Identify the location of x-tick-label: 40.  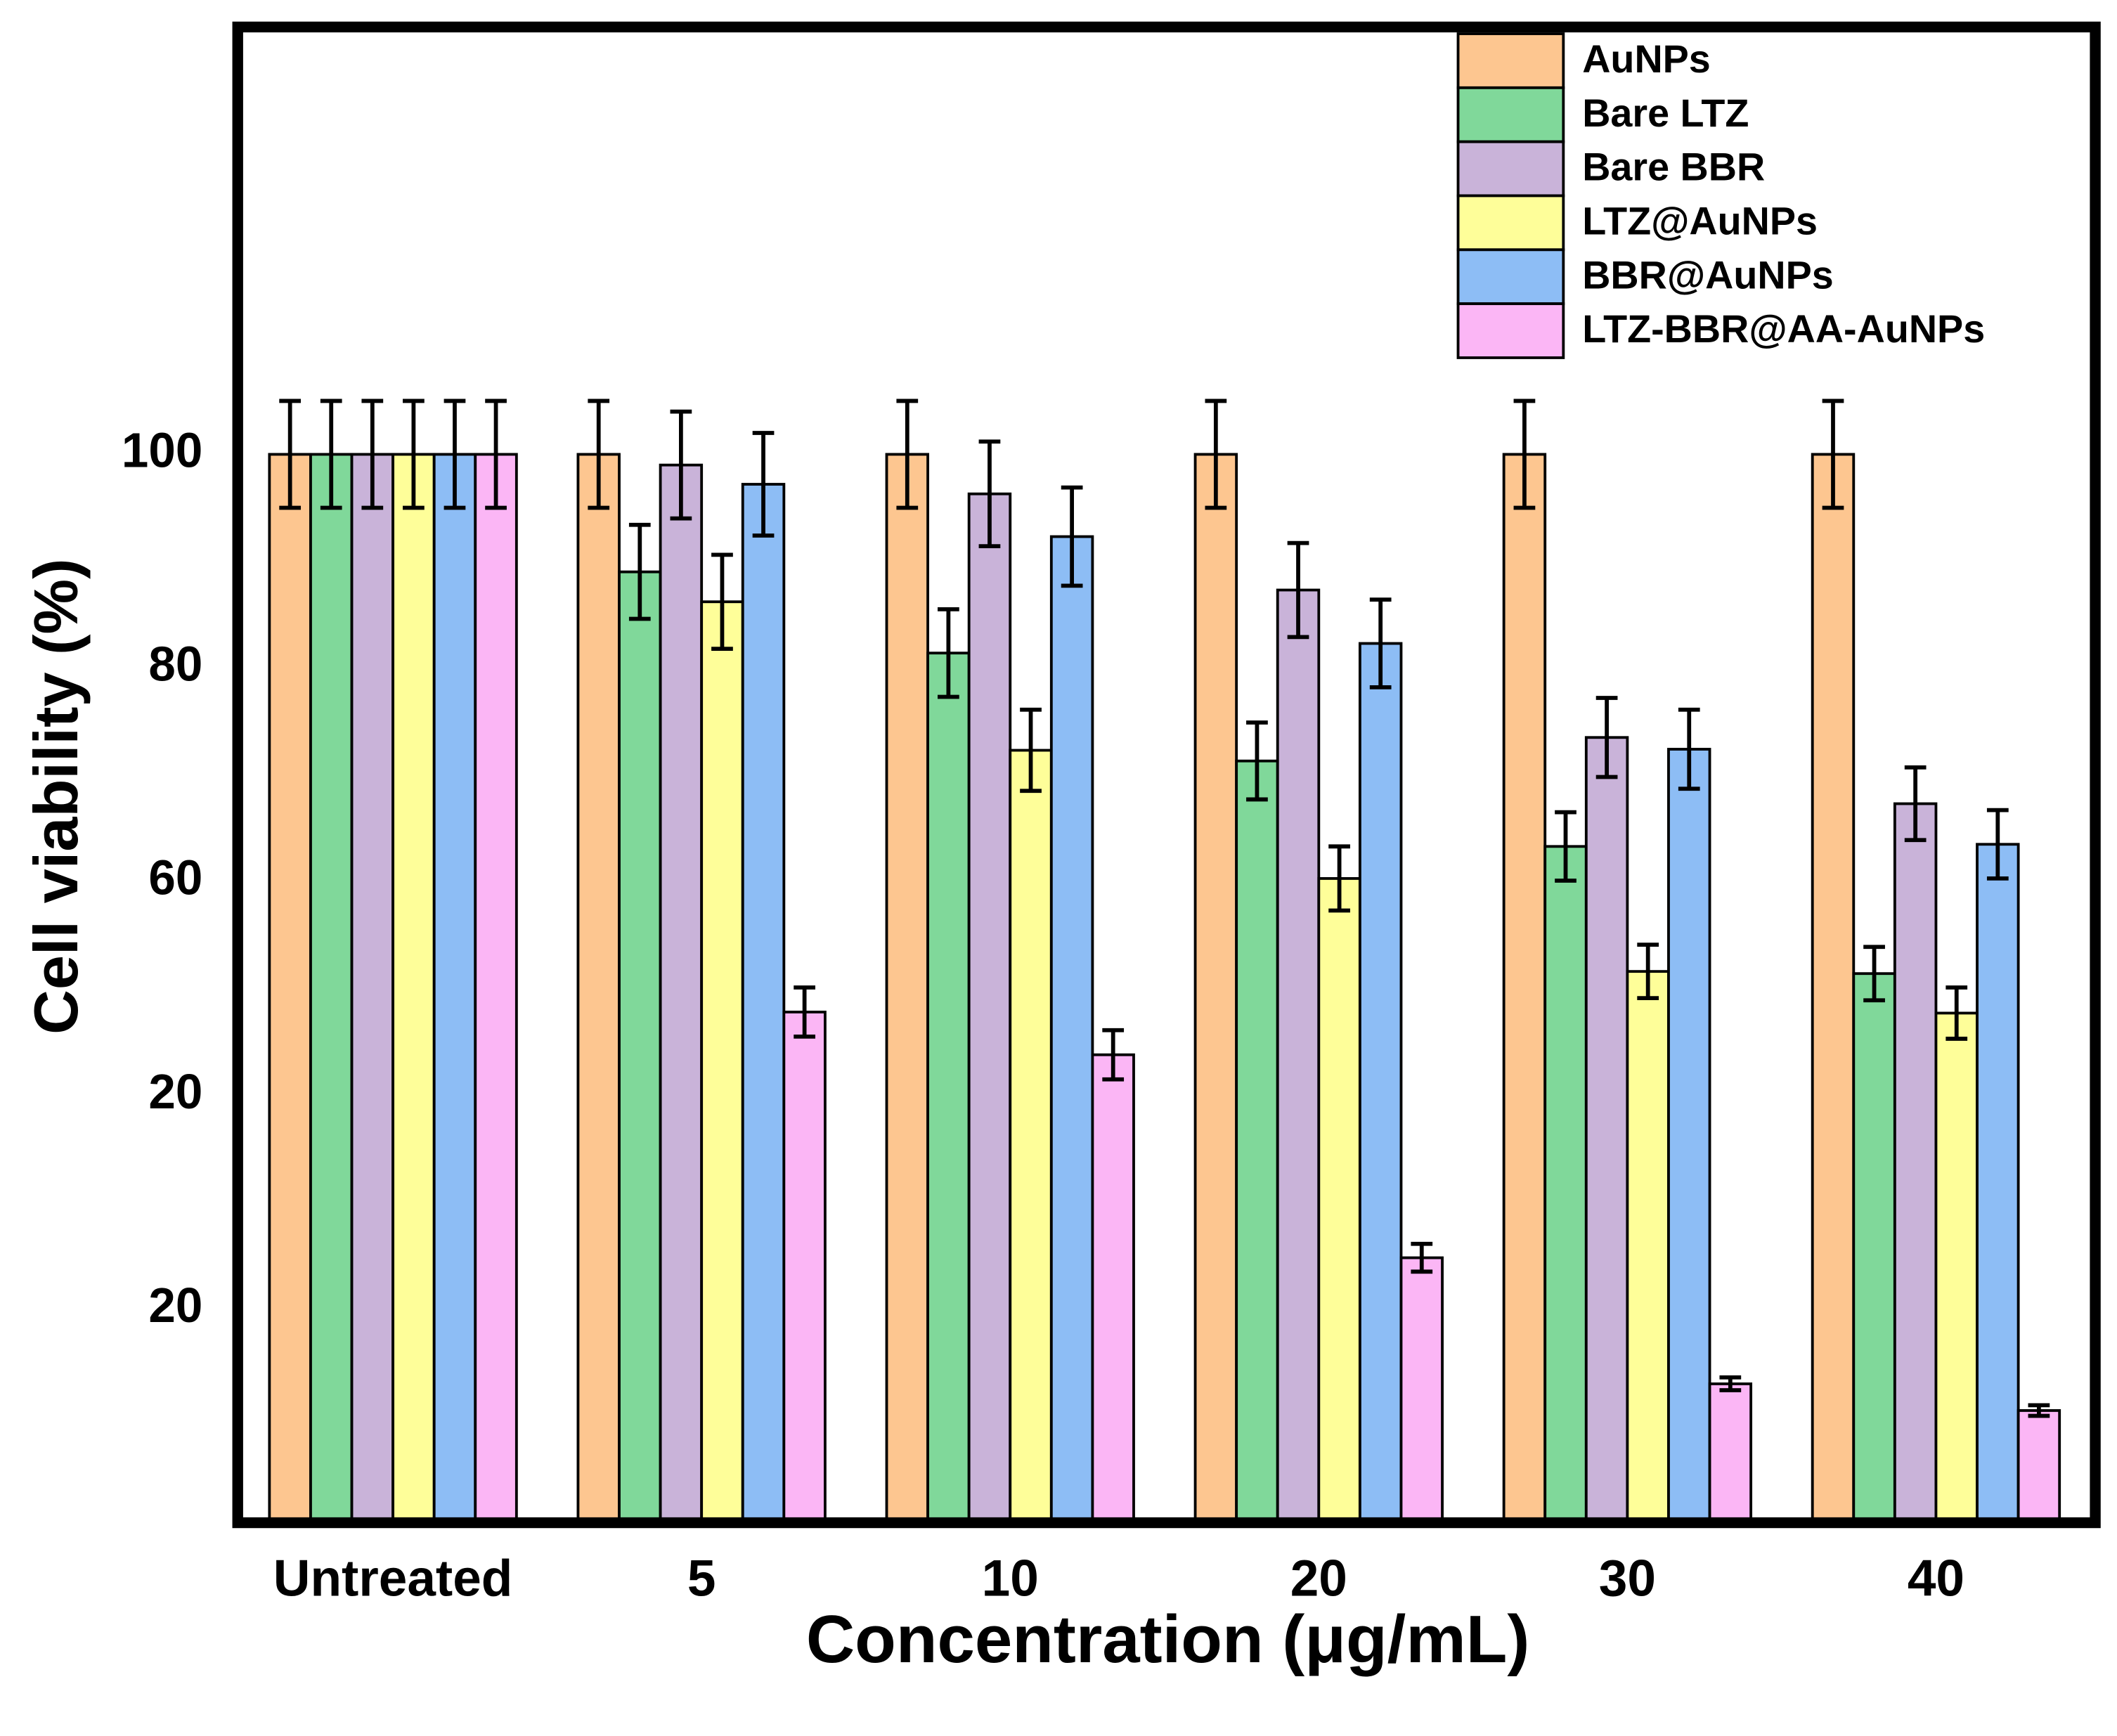
(1936, 1578).